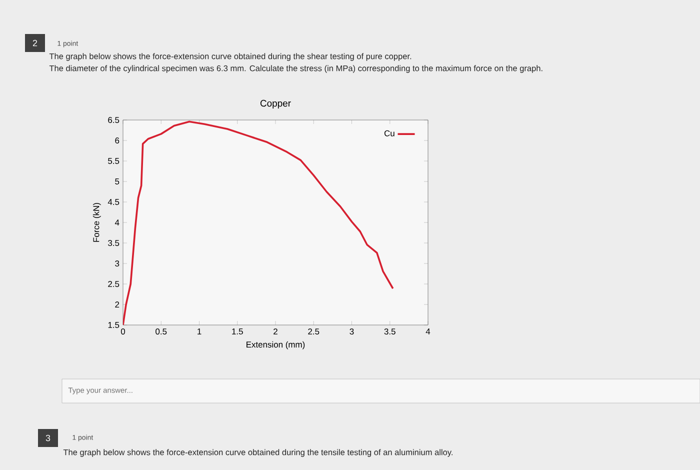  What do you see at coordinates (314, 331) in the screenshot?
I see `x-tick-label: 2.5` at bounding box center [314, 331].